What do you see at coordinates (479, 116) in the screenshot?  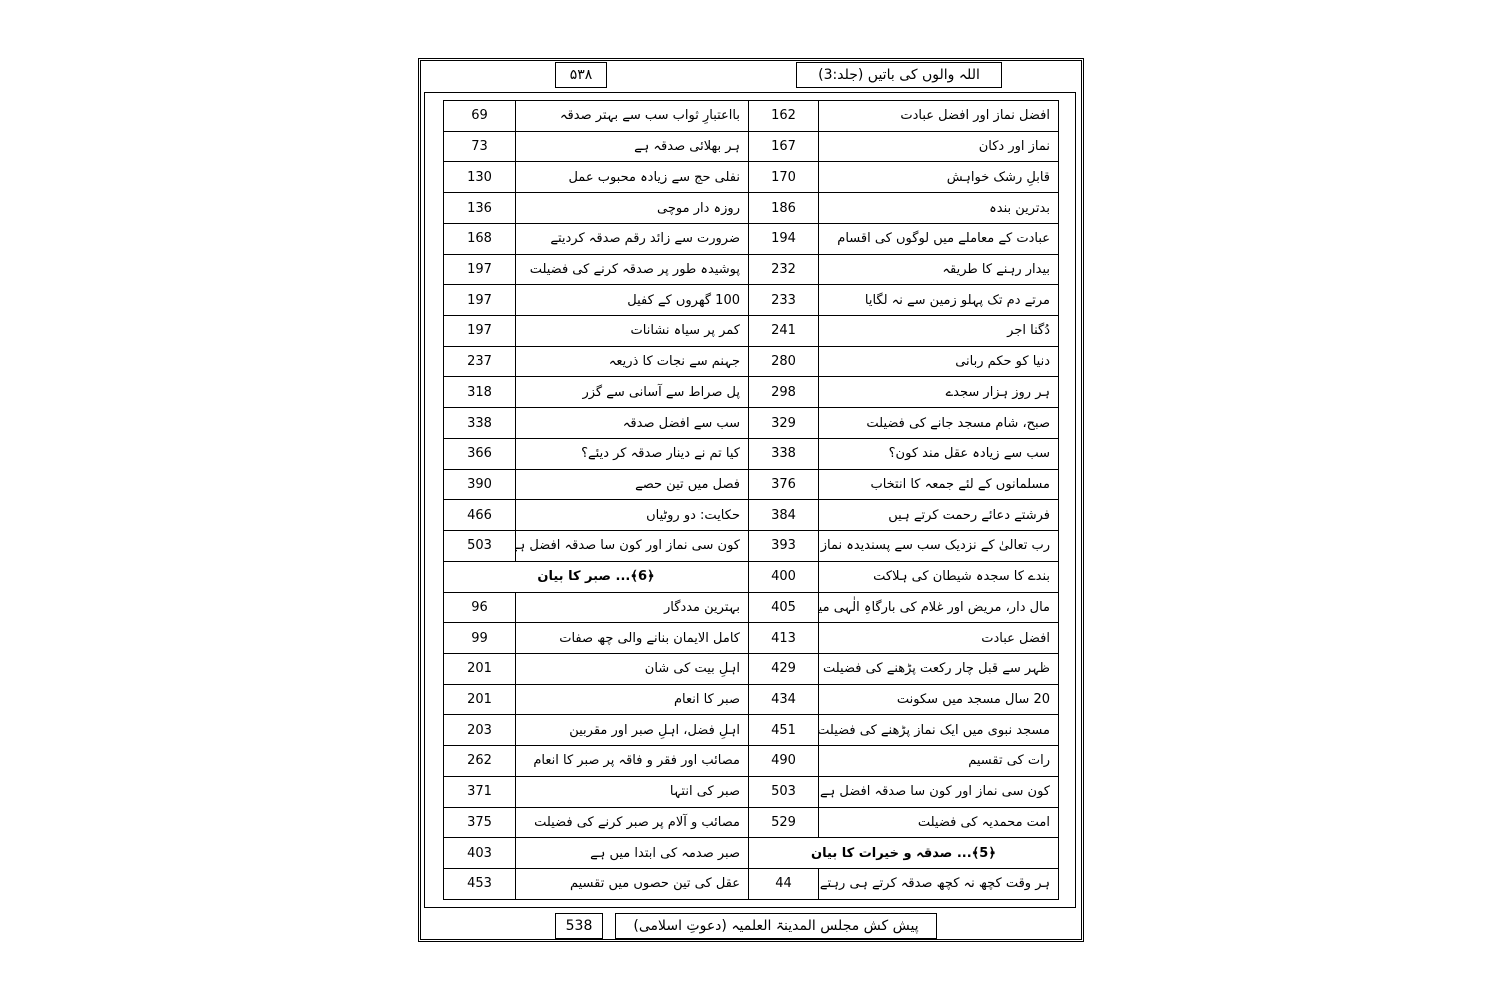 I see `entry-page: 69` at bounding box center [479, 116].